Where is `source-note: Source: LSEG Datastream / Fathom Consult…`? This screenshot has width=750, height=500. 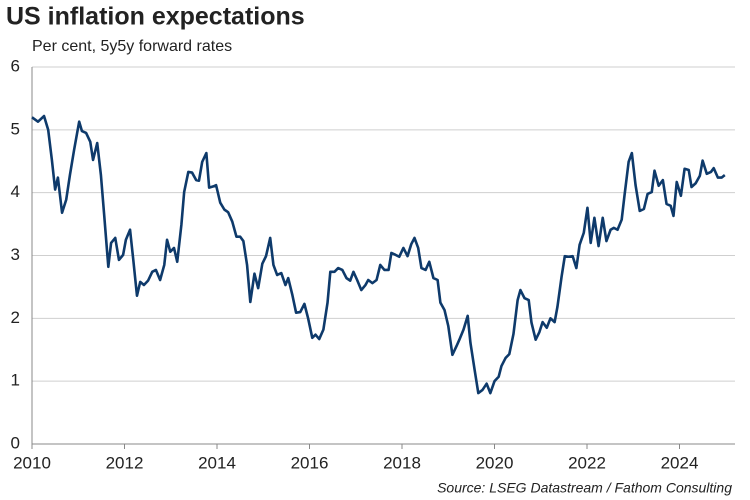 source-note: Source: LSEG Datastream / Fathom Consult… is located at coordinates (584, 488).